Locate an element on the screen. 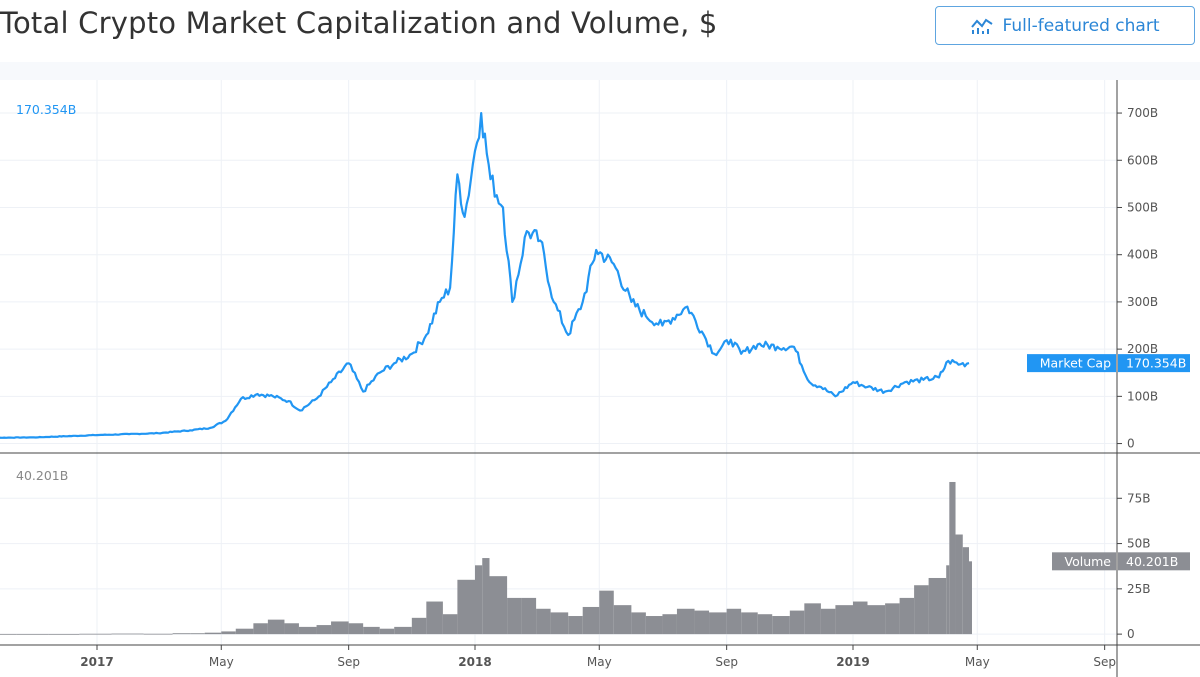 The width and height of the screenshot is (1200, 677). market-cap-price-label-bg is located at coordinates (1154, 363).